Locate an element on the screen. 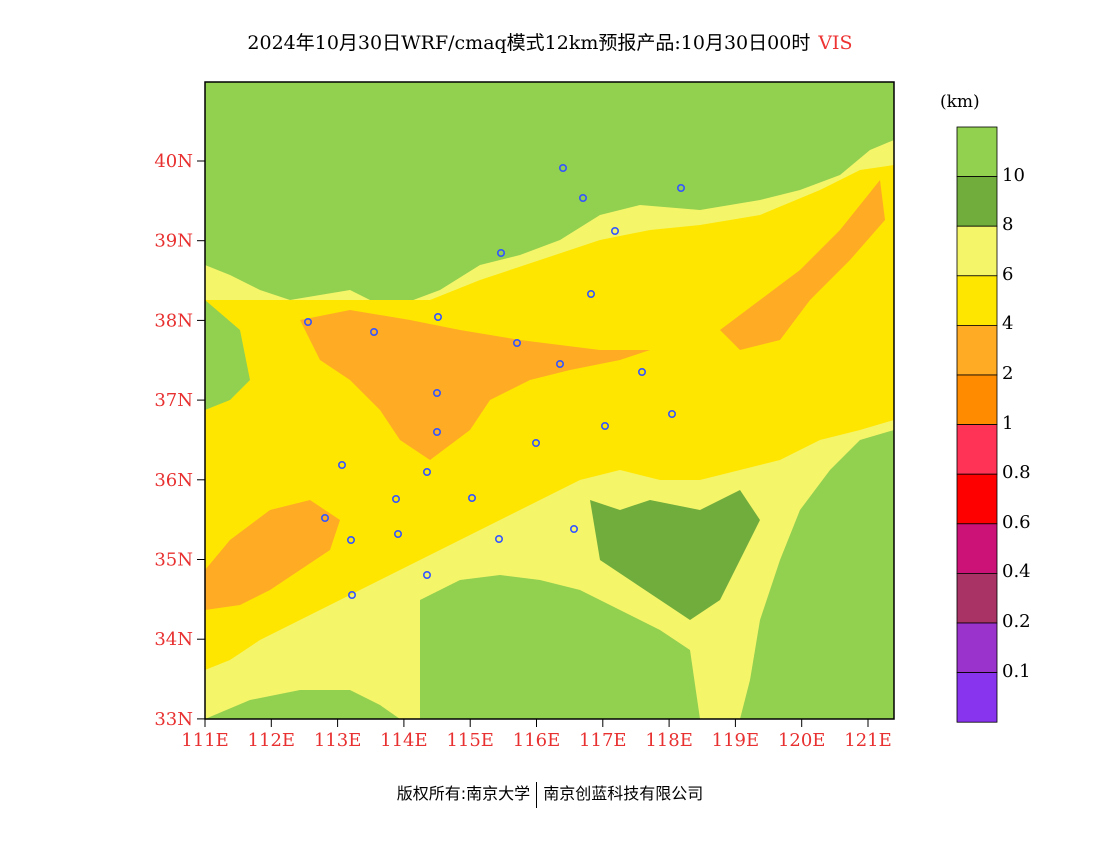  zone-orange-2-sw is located at coordinates (272, 555).